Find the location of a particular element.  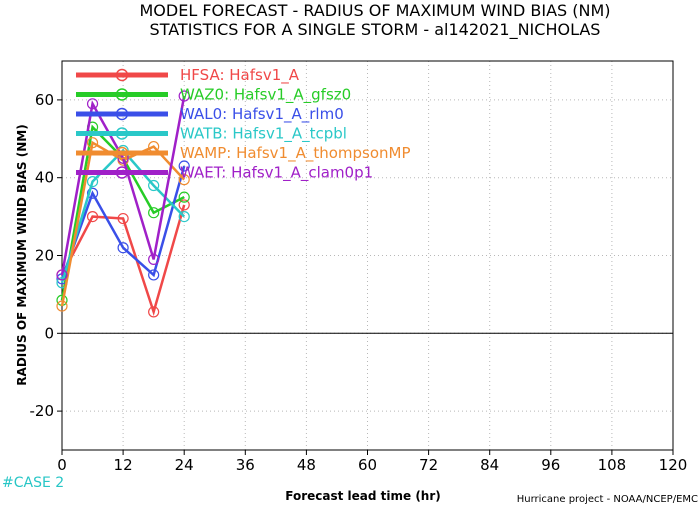

y-axis-label: RADIUS OF MAXIMUM WIND BIAS (NM) is located at coordinates (22, 254).